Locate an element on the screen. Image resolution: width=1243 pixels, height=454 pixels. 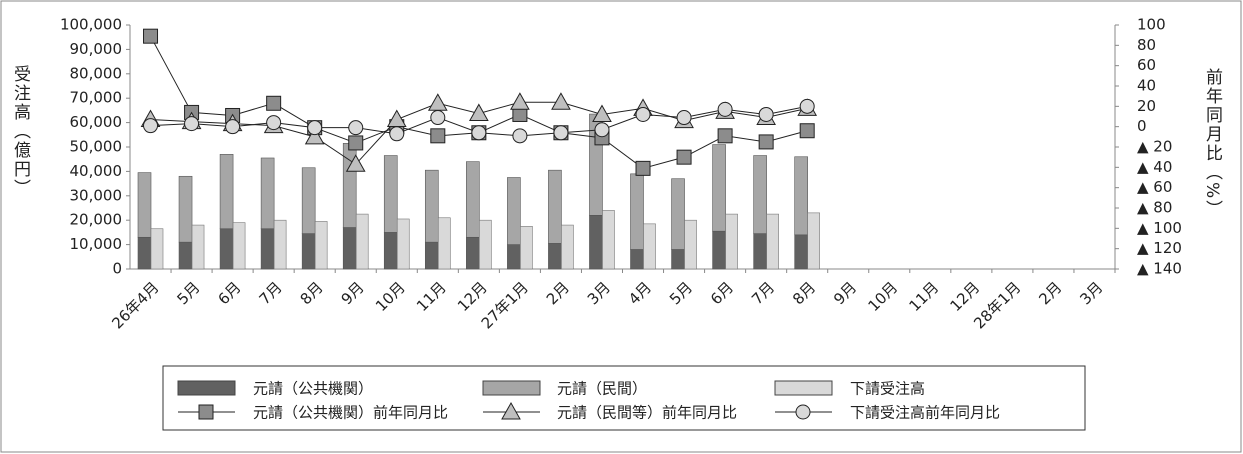
y2-tick-label: ▲ 80 is located at coordinates (1154, 208).